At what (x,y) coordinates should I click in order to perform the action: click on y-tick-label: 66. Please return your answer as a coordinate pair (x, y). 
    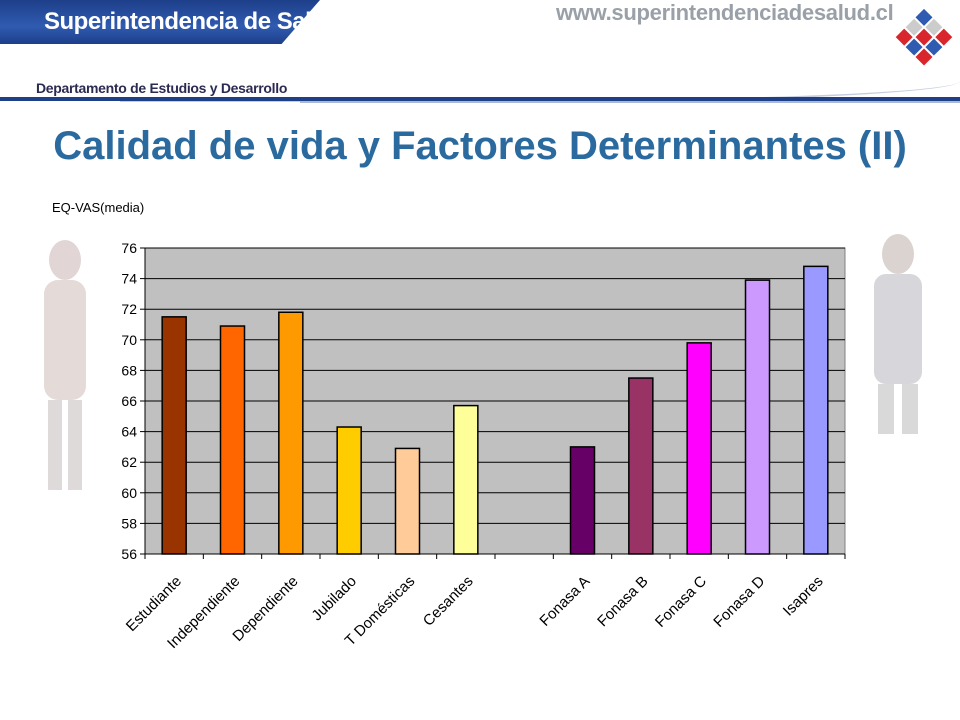
    Looking at the image, I should click on (129, 401).